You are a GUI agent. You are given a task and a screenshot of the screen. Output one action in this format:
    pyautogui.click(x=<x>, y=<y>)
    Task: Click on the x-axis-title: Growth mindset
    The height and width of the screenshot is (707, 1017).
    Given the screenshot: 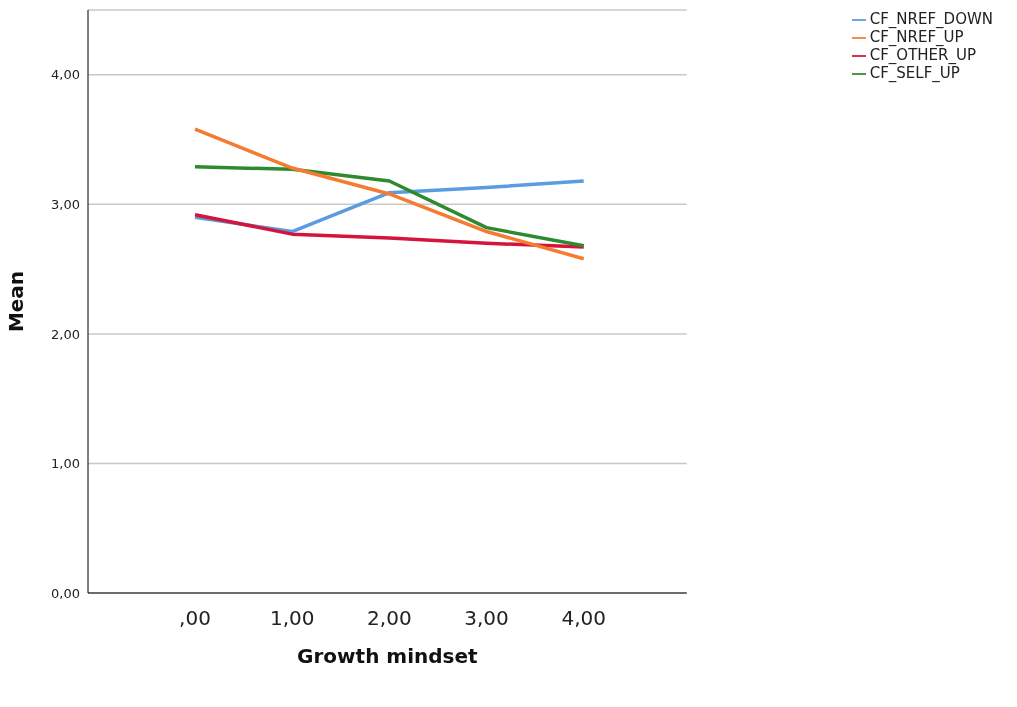 What is the action you would take?
    pyautogui.click(x=388, y=656)
    